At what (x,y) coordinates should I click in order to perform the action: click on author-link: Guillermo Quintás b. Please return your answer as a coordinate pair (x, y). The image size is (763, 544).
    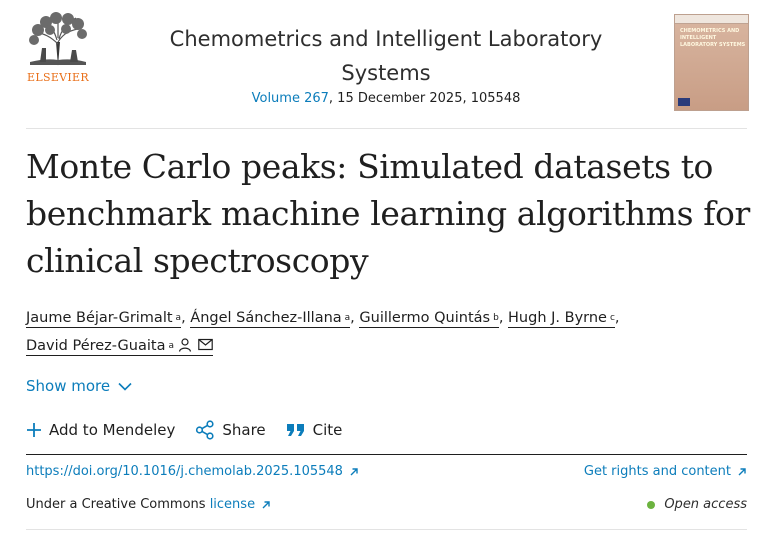
    Looking at the image, I should click on (429, 319).